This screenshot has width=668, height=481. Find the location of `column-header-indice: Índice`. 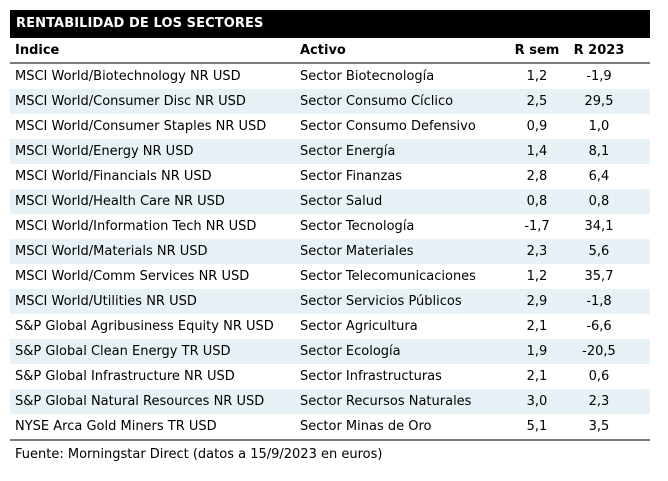

column-header-indice: Índice is located at coordinates (37, 50).